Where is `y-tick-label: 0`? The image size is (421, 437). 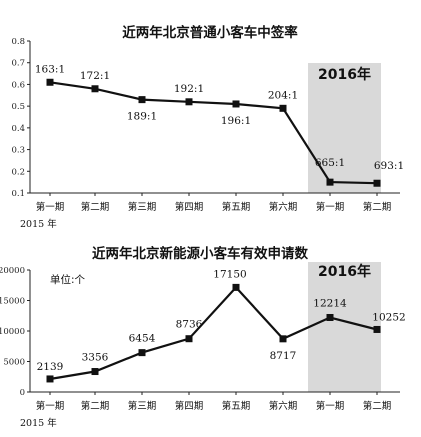
y-tick-label: 0 is located at coordinates (22, 393).